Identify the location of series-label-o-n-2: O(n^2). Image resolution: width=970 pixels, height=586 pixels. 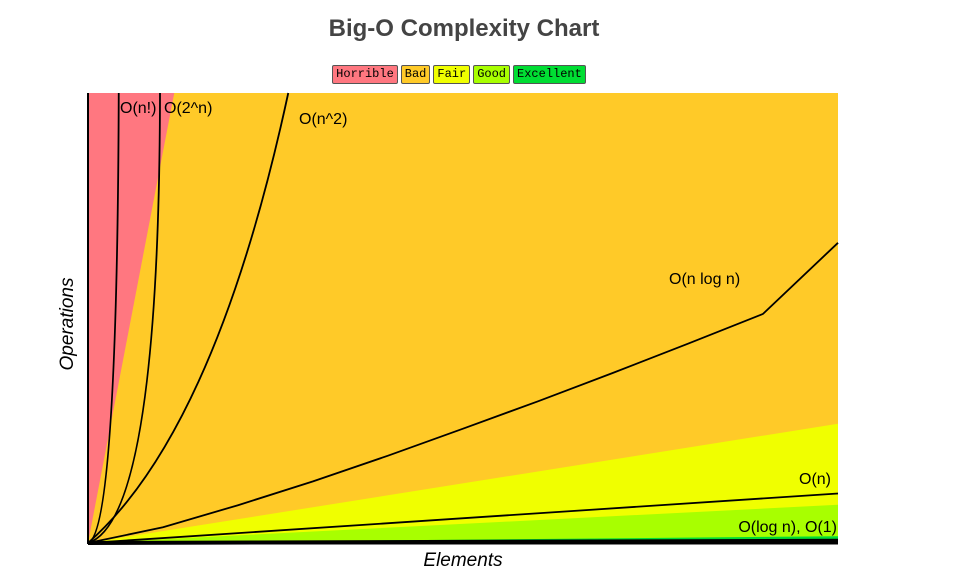
(323, 119).